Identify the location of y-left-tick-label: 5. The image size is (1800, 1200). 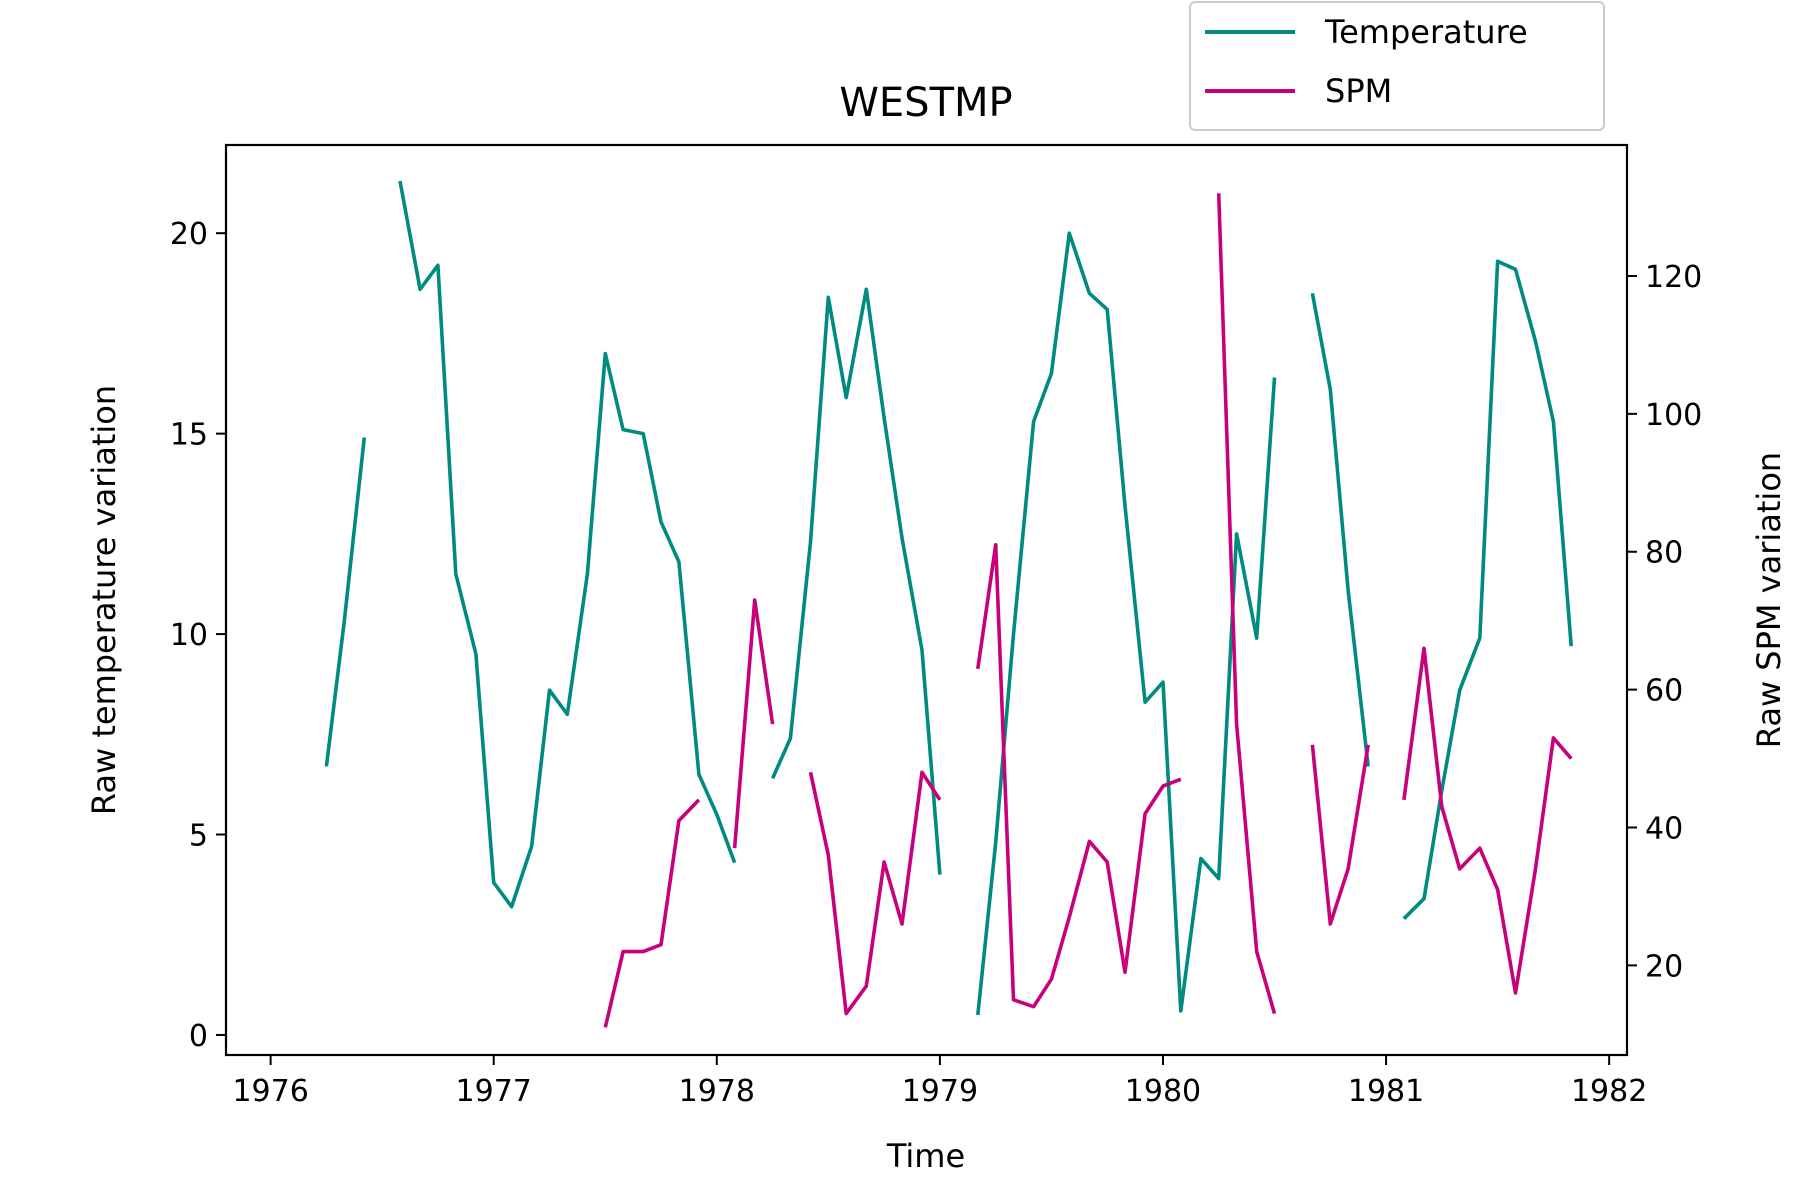
(198, 836).